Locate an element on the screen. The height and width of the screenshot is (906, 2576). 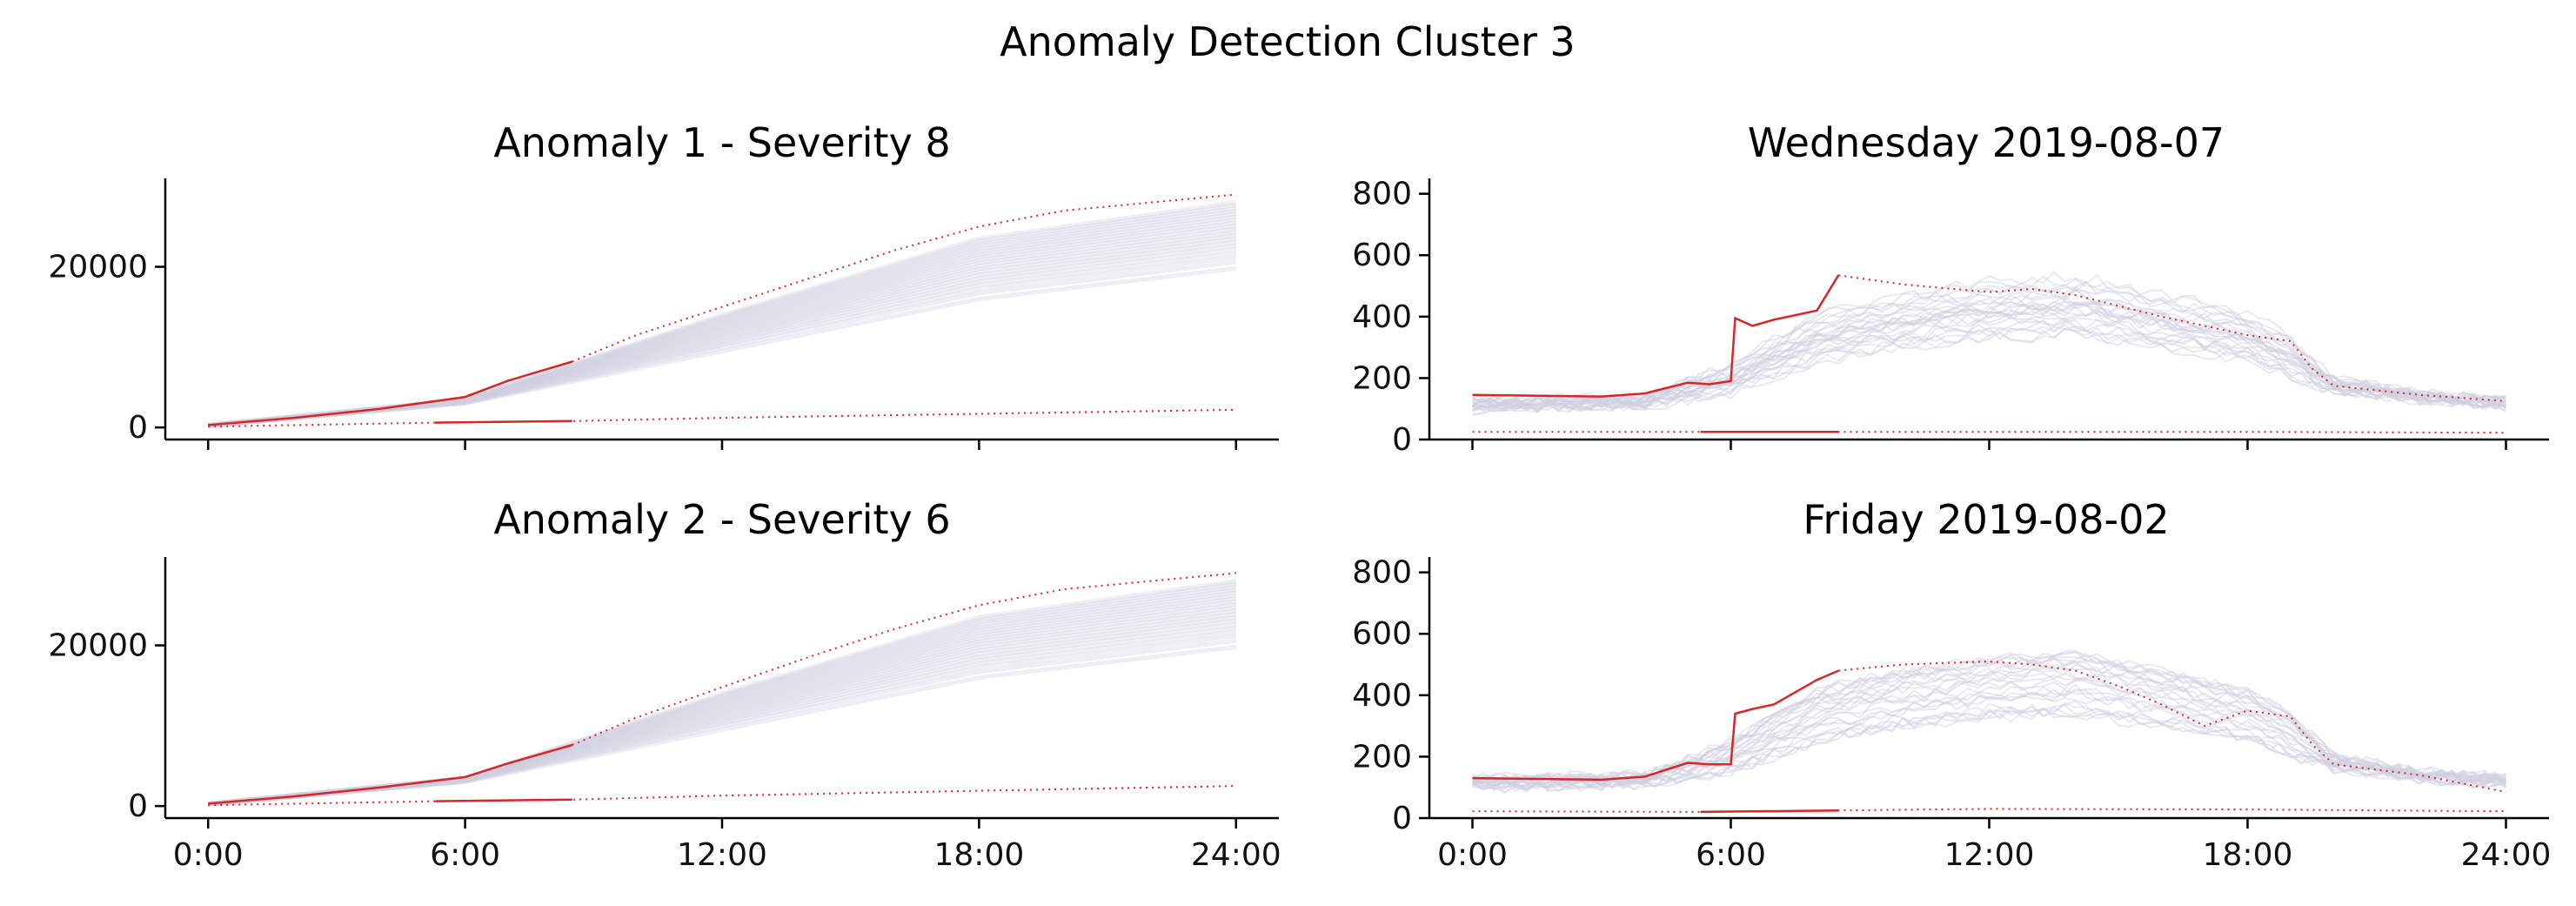
x-tick-label: 12:00 is located at coordinates (1989, 855).